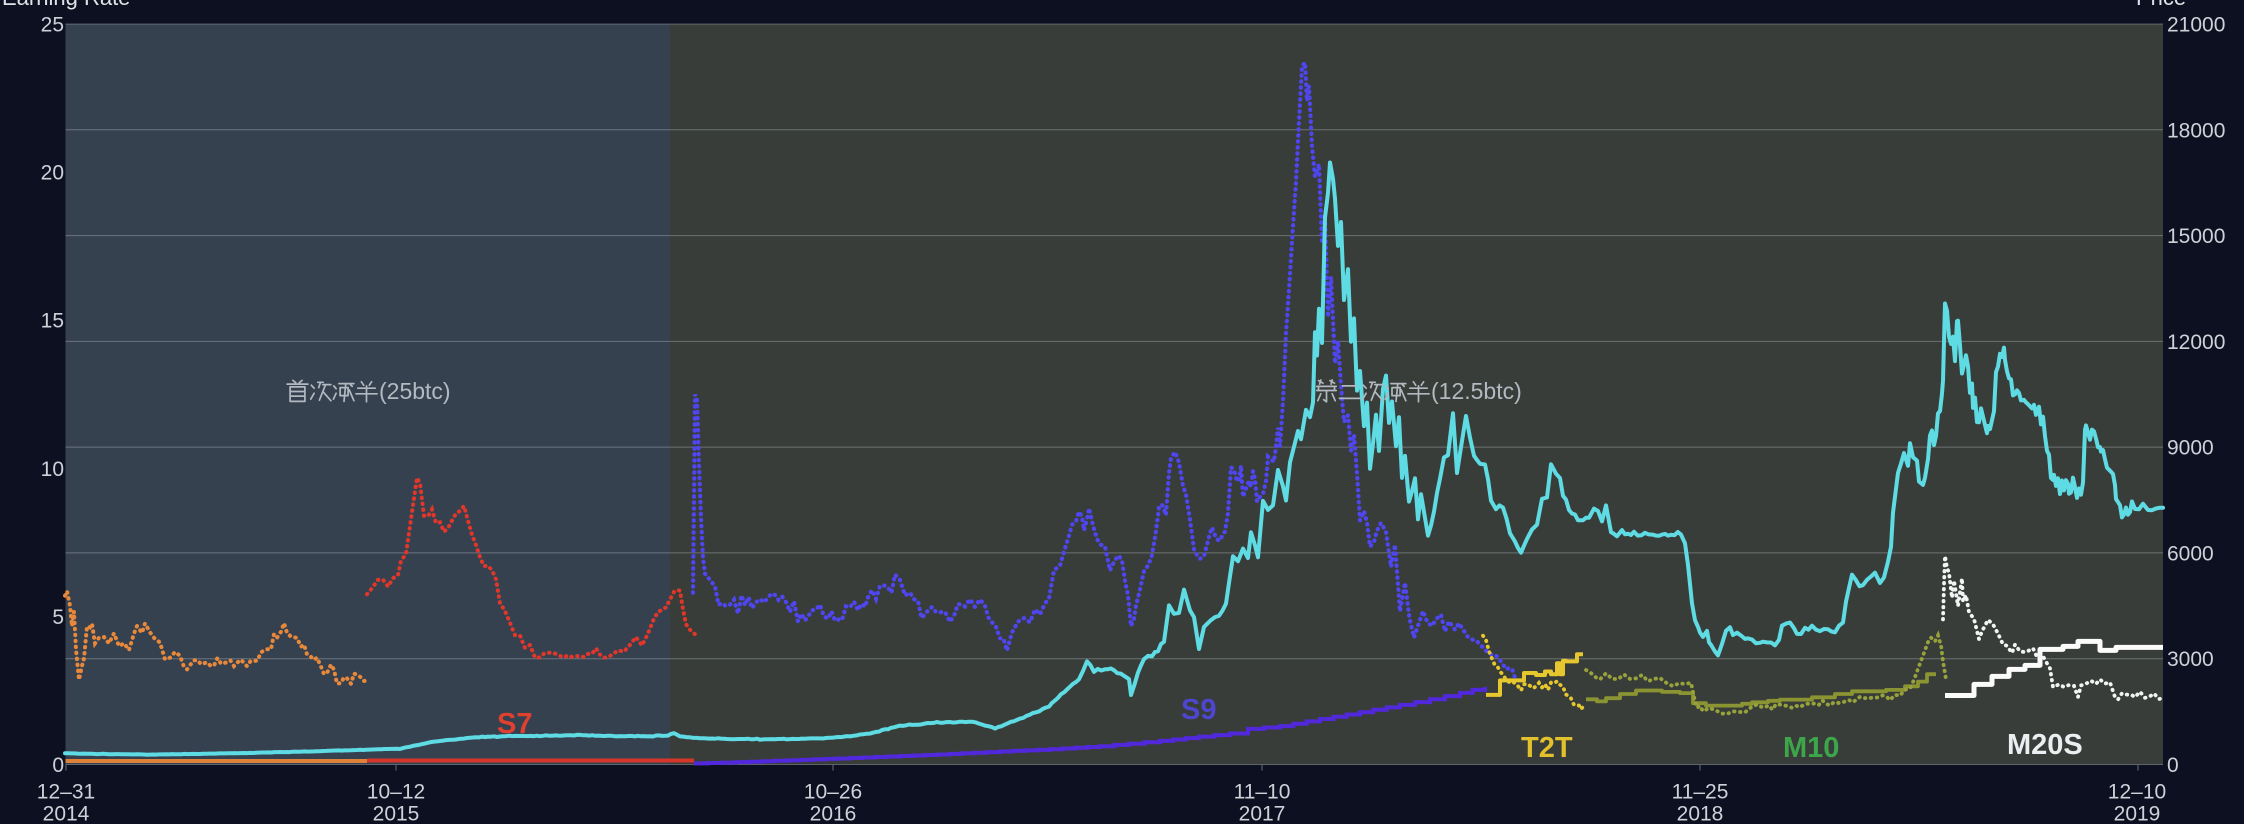  Describe the element at coordinates (58, 617) in the screenshot. I see `svg-text: 5` at that location.